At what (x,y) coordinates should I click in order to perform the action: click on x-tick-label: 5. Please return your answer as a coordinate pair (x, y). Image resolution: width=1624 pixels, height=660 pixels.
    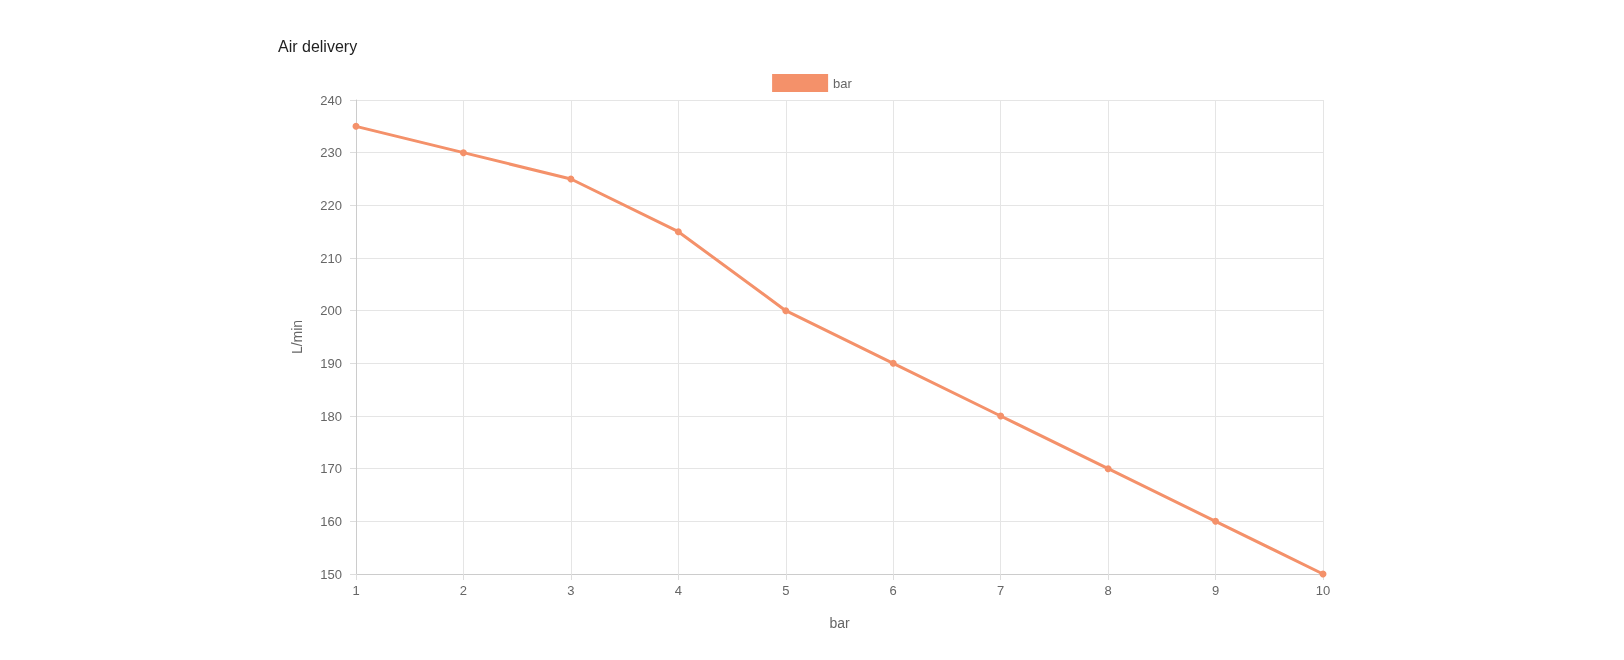
    Looking at the image, I should click on (786, 590).